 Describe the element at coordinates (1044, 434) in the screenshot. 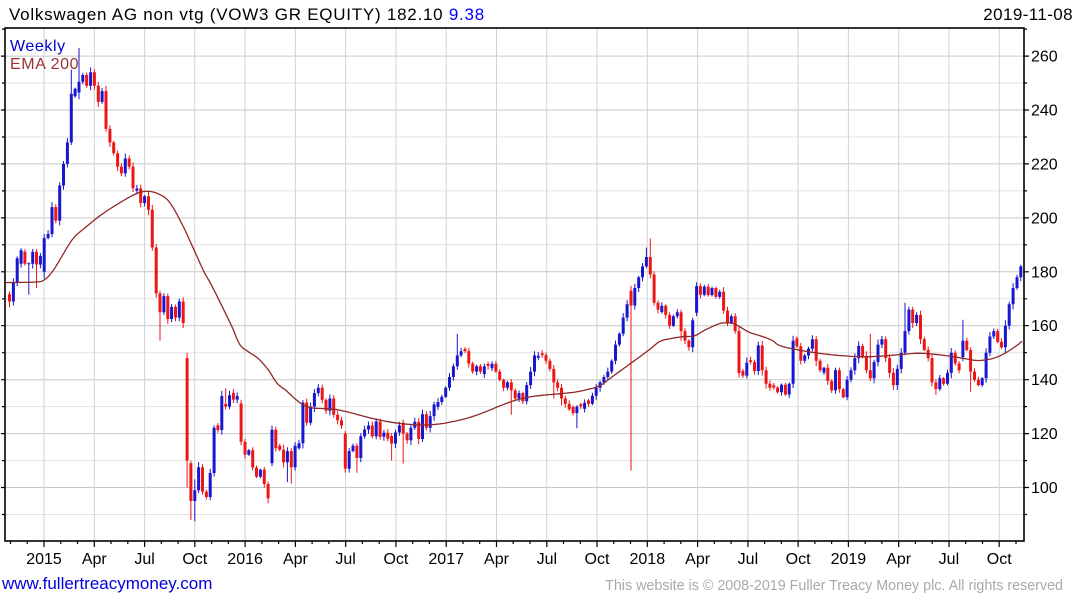

I see `svg-text: 120` at that location.